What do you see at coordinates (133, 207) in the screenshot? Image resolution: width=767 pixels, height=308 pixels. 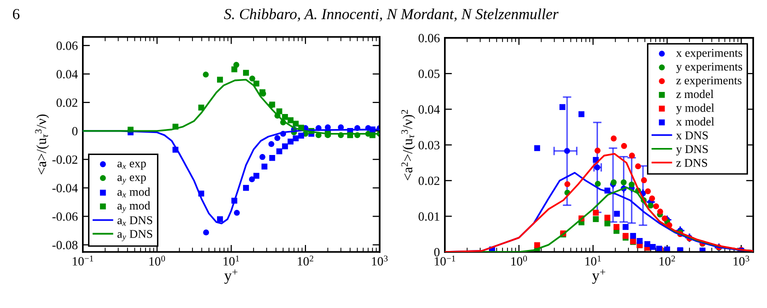 I see `legend-label: a$_{y}$ mod` at bounding box center [133, 207].